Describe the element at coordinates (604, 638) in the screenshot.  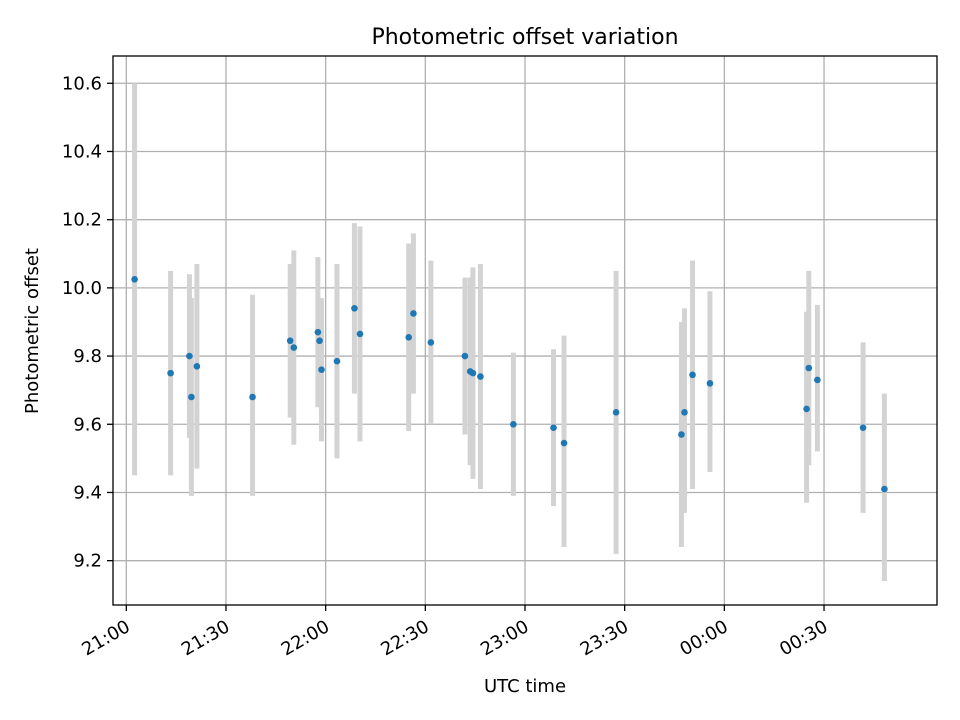
I see `x-tick-label: 23:30` at that location.